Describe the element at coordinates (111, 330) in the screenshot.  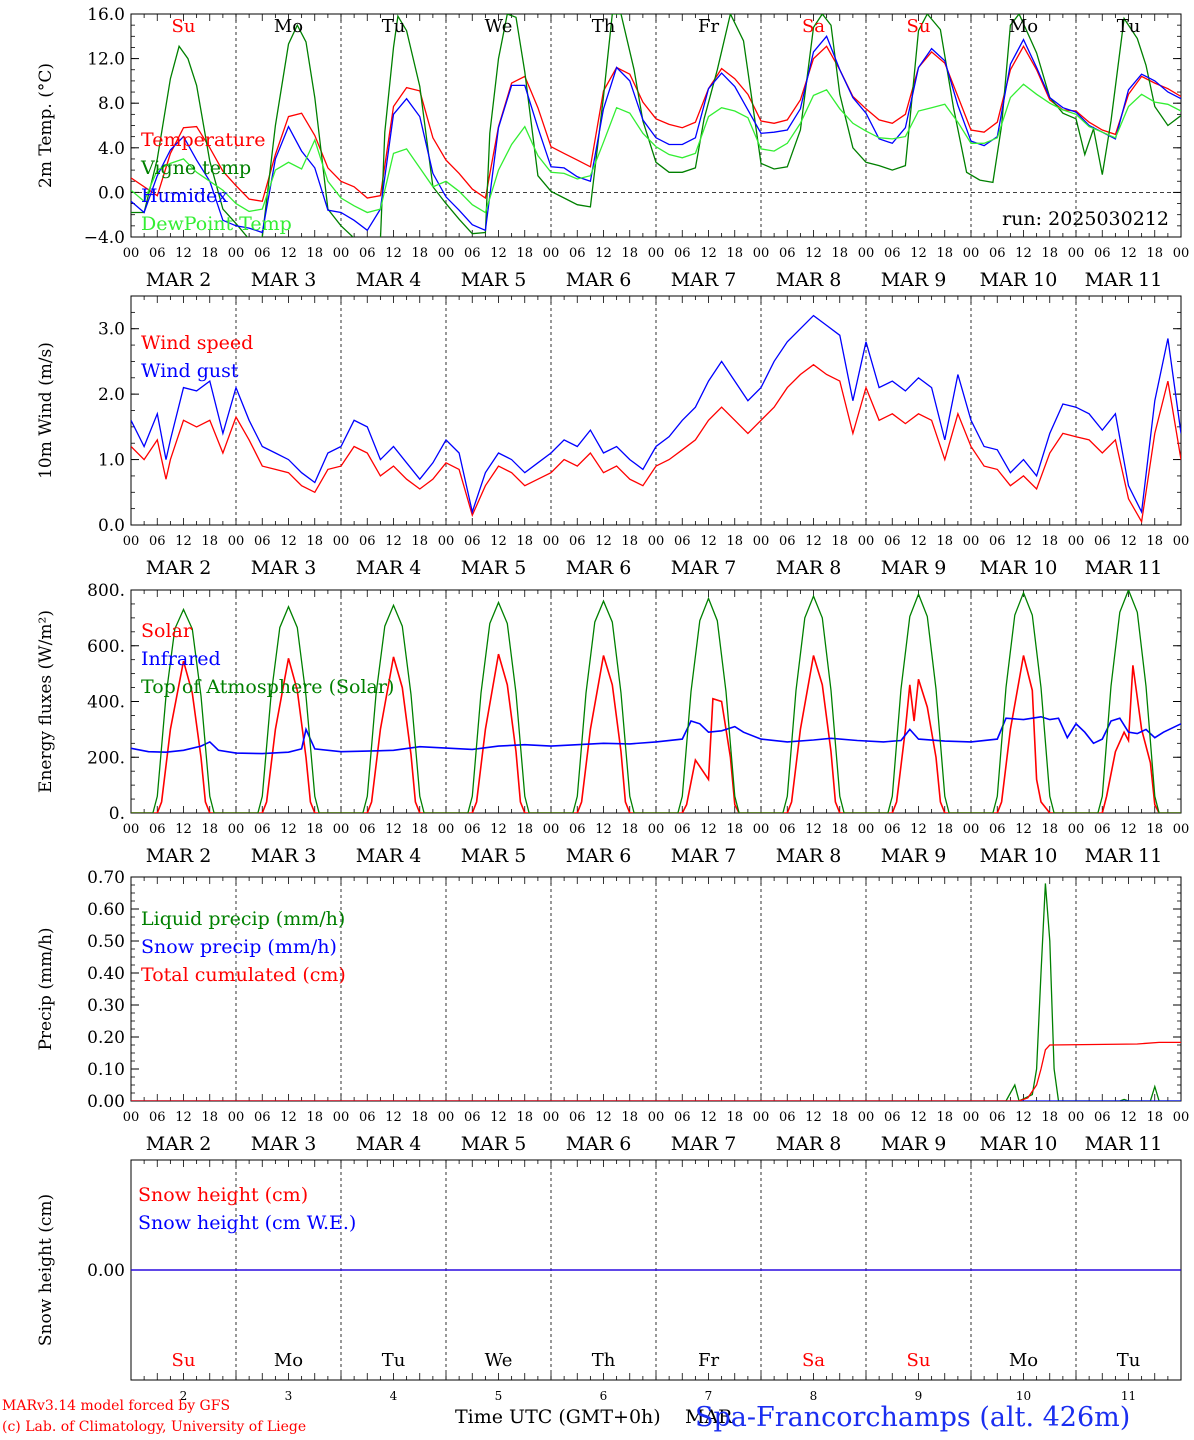
I see `y-tick-label: 3.0` at that location.